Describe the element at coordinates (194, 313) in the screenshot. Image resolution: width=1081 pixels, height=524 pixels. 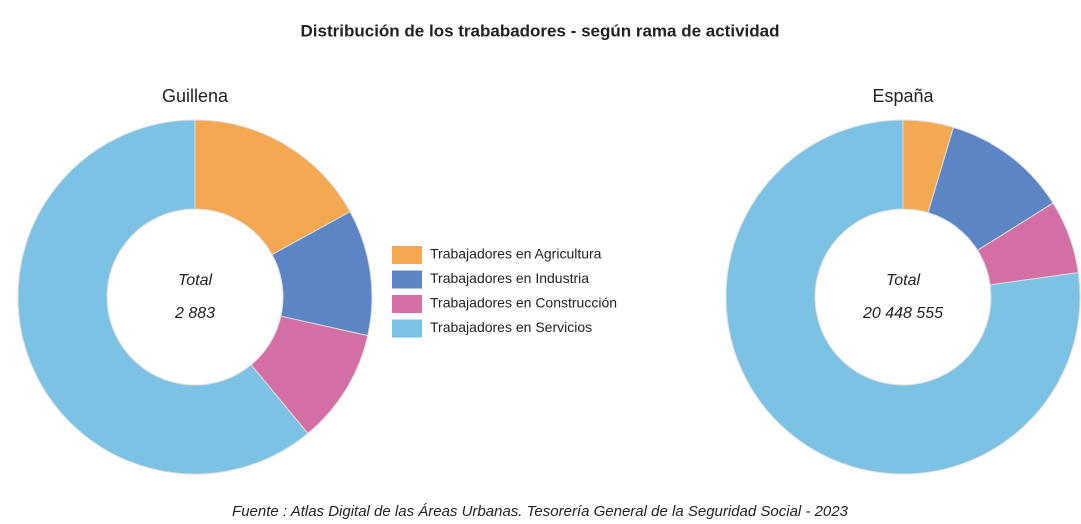
I see `center-total: 2 883` at that location.